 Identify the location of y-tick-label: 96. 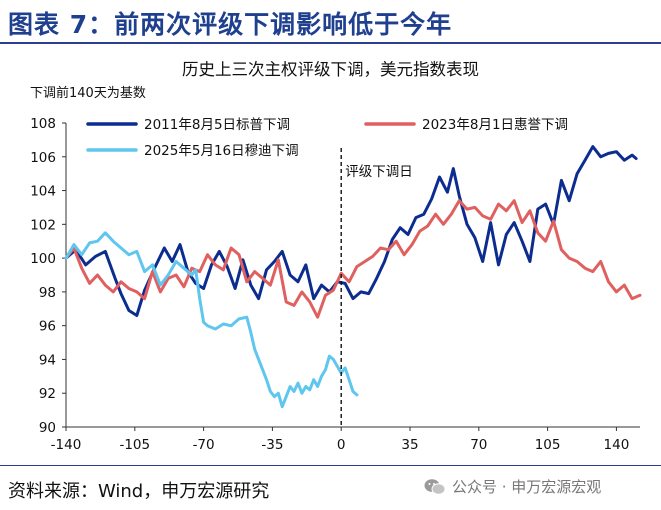
(47, 327).